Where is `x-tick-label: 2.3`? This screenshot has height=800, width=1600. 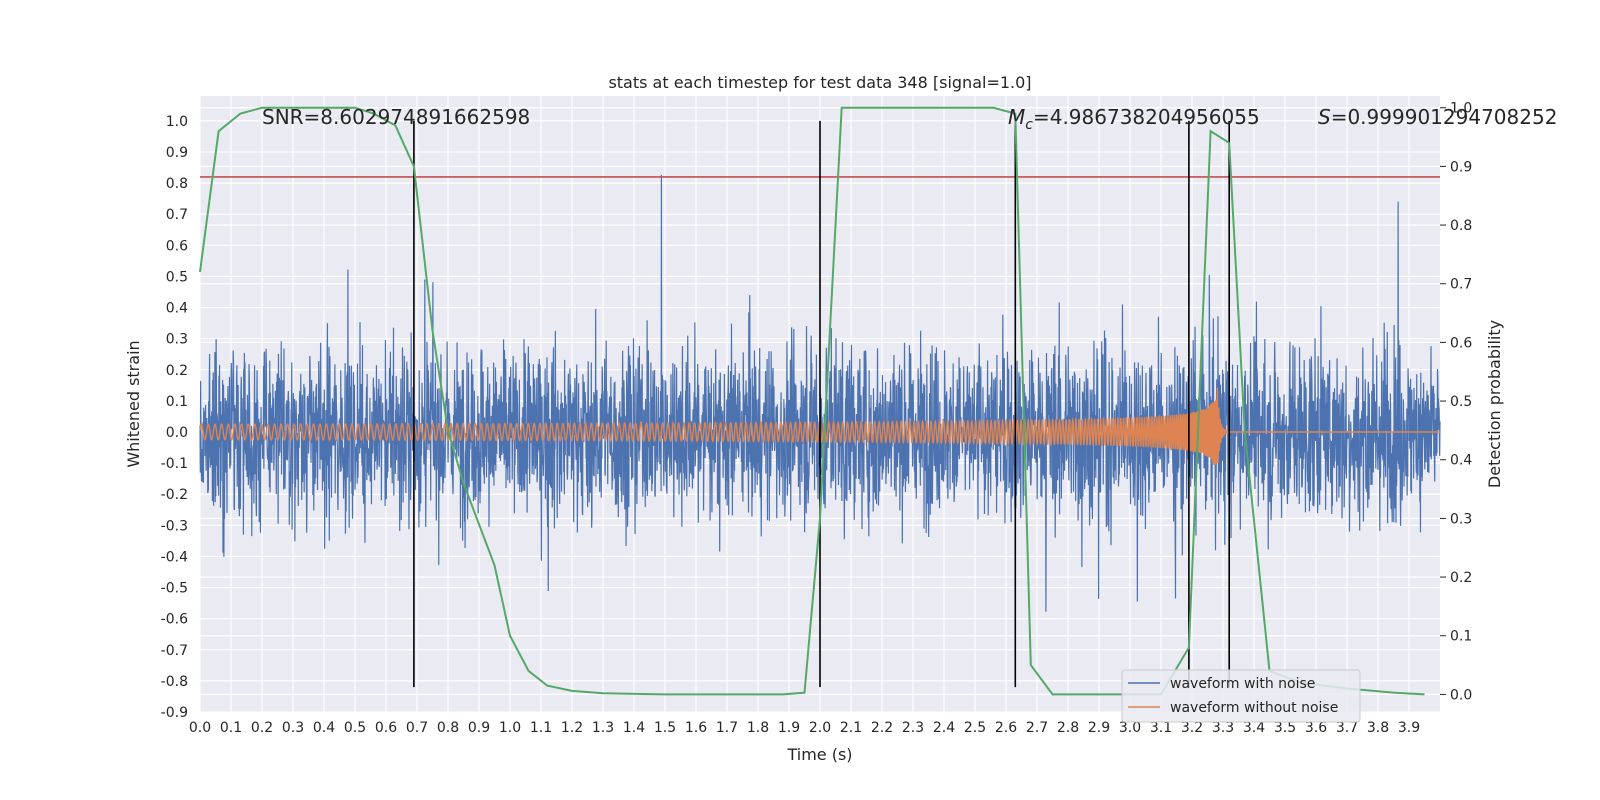 x-tick-label: 2.3 is located at coordinates (913, 728).